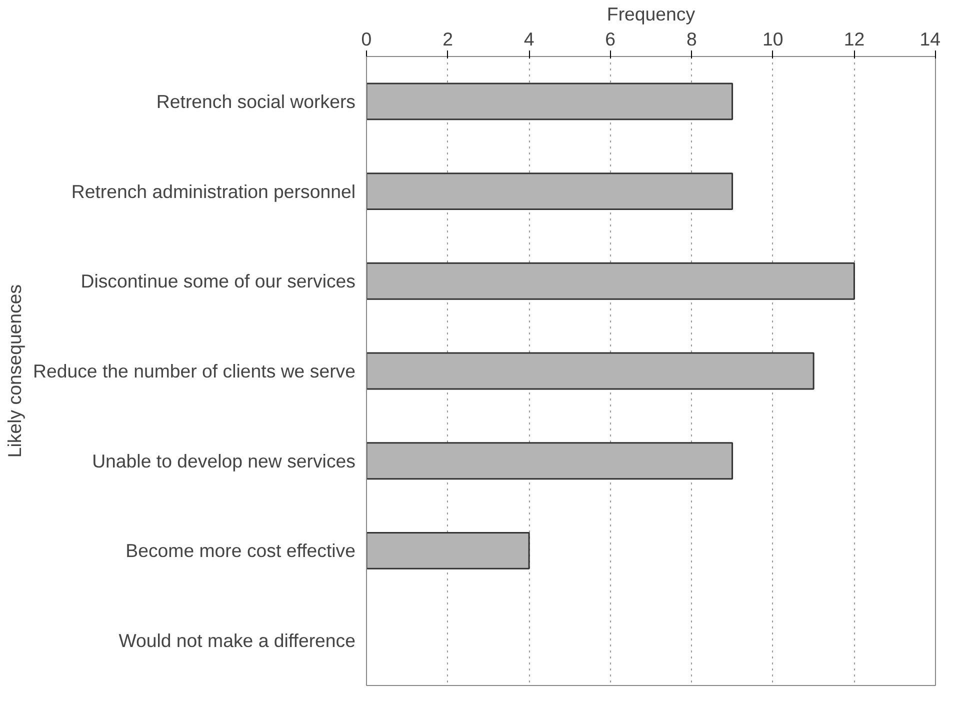  Describe the element at coordinates (256, 101) in the screenshot. I see `y-tick-label: Retrench social workers` at that location.